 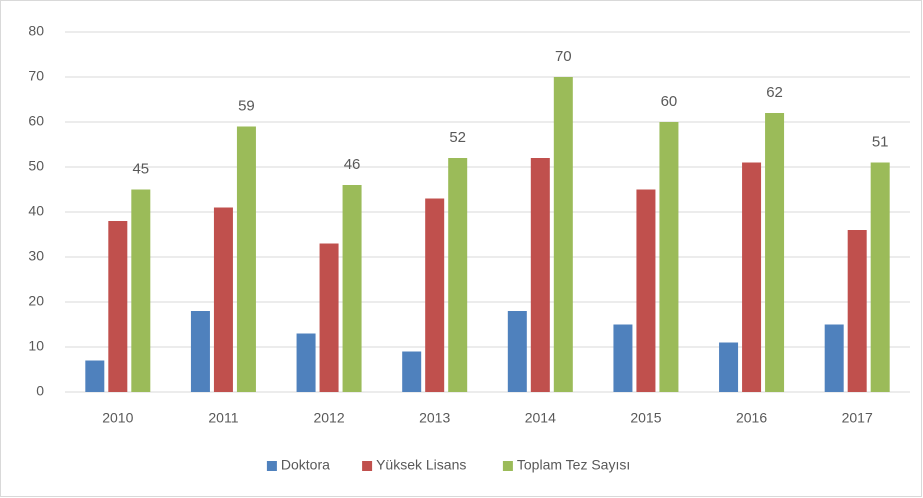 I want to click on data-label: 60, so click(x=669, y=101).